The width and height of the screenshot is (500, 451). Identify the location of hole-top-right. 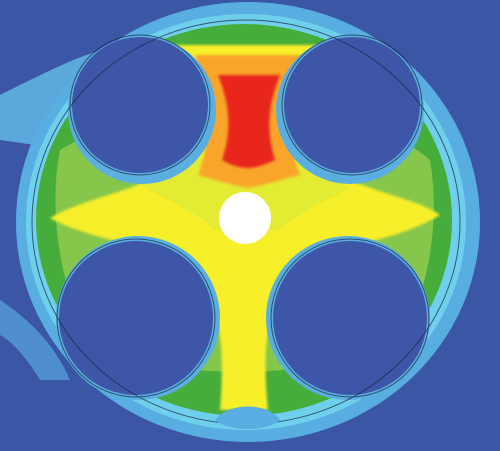
(350, 110).